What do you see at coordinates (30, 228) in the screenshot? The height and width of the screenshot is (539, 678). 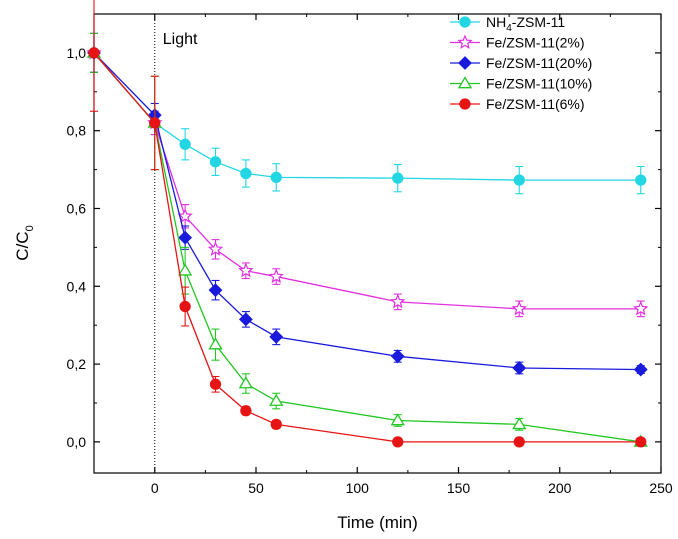 I see `y-axis-title-sub: 0` at bounding box center [30, 228].